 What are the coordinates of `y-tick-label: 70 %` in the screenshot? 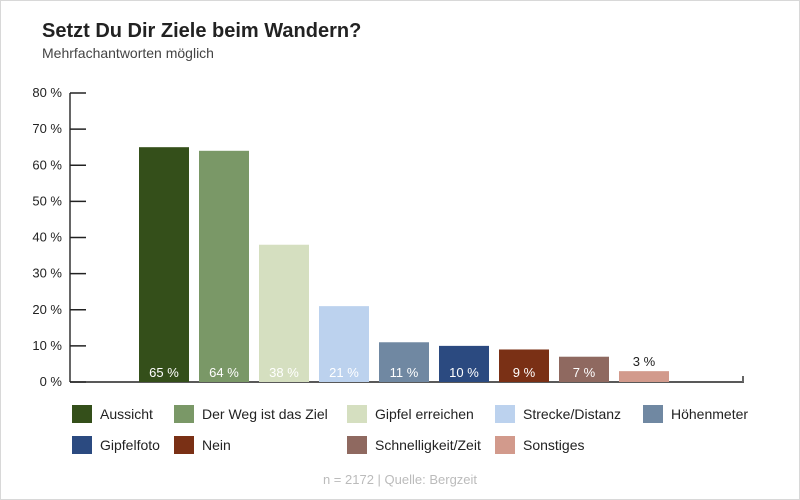 It's located at (47, 128).